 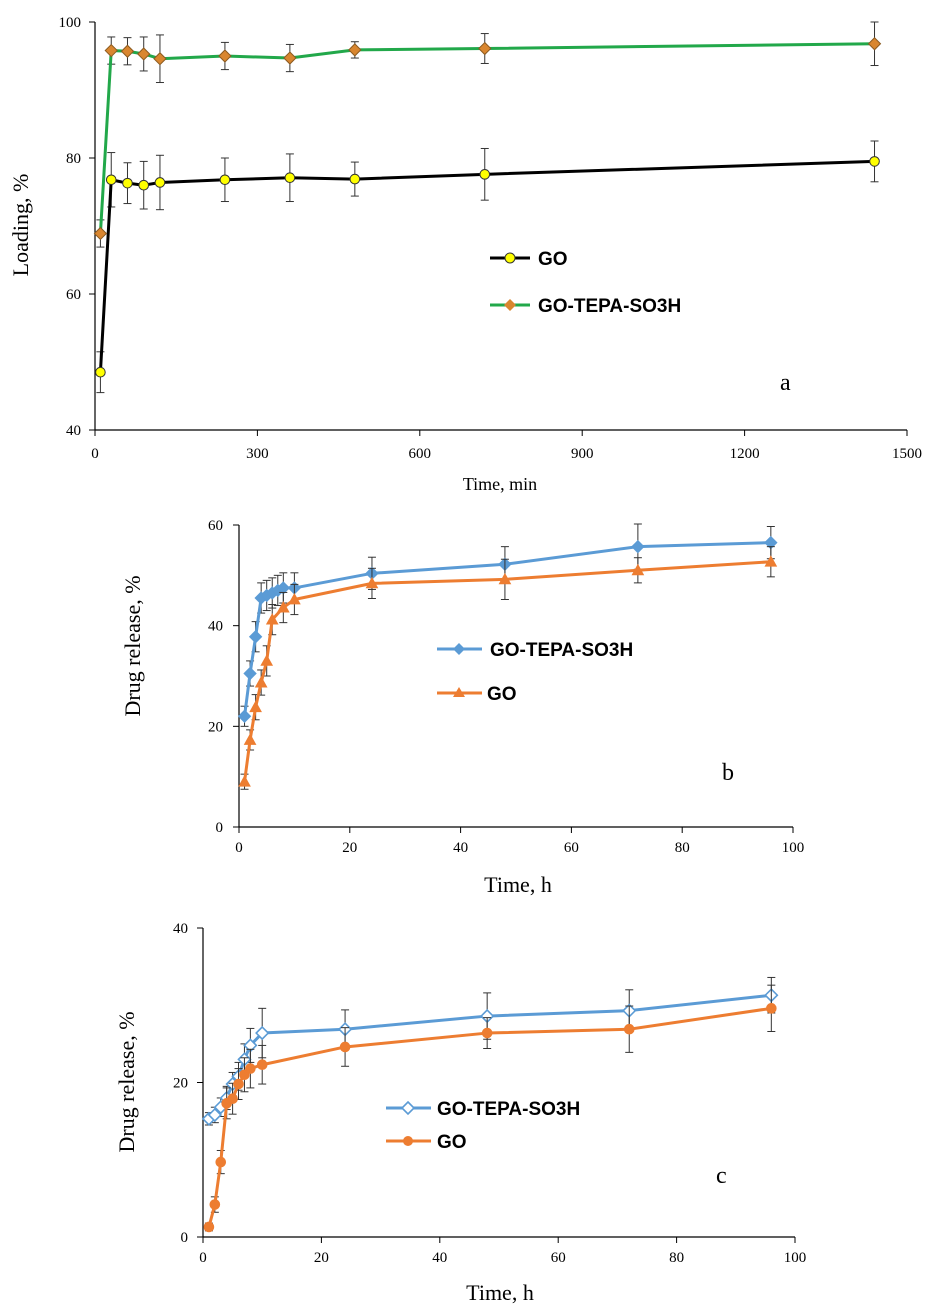 I want to click on panel-b-x-tick-label: 60, so click(x=571, y=848).